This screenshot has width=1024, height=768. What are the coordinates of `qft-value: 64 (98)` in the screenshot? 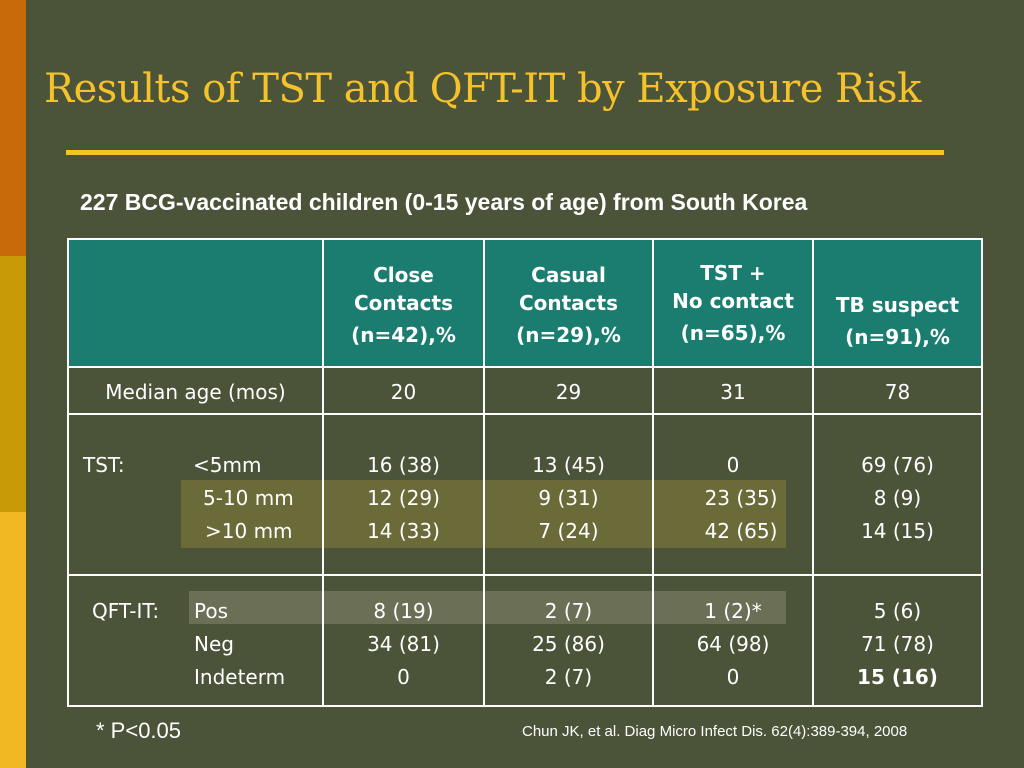 It's located at (733, 644).